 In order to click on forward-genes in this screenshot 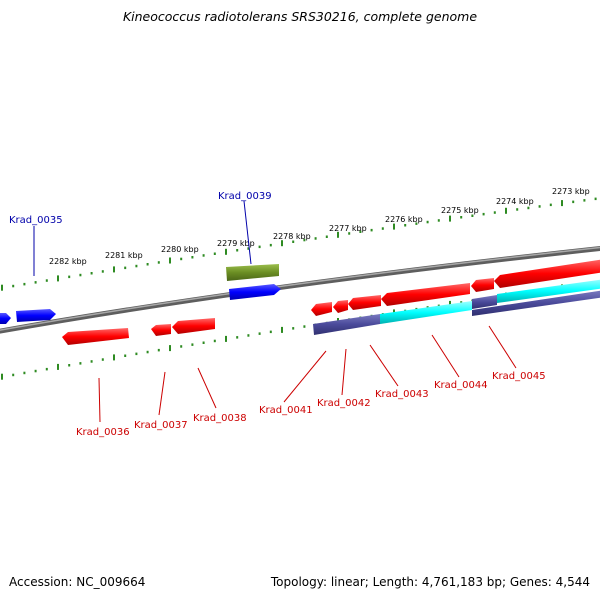, I will do `click(140, 294)`.